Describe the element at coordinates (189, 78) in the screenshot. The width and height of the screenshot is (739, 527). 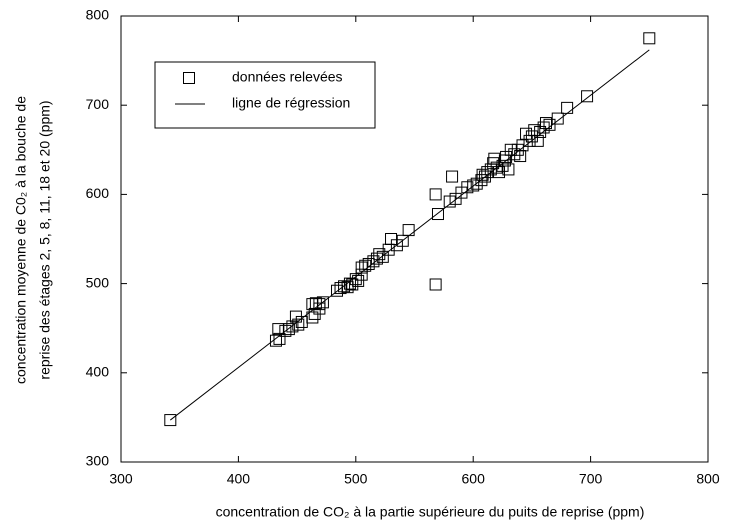
I see `legend-marker` at that location.